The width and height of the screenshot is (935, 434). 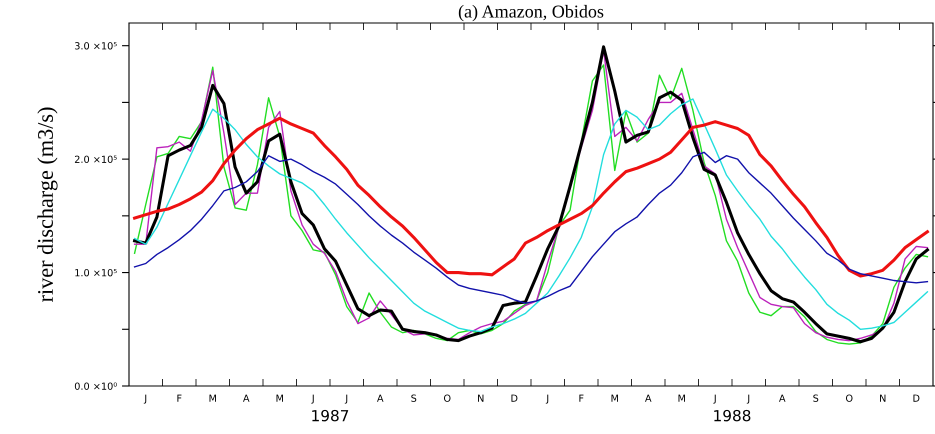 I want to click on y-tick-label: 2.0 ×10⁵, so click(x=95, y=159).